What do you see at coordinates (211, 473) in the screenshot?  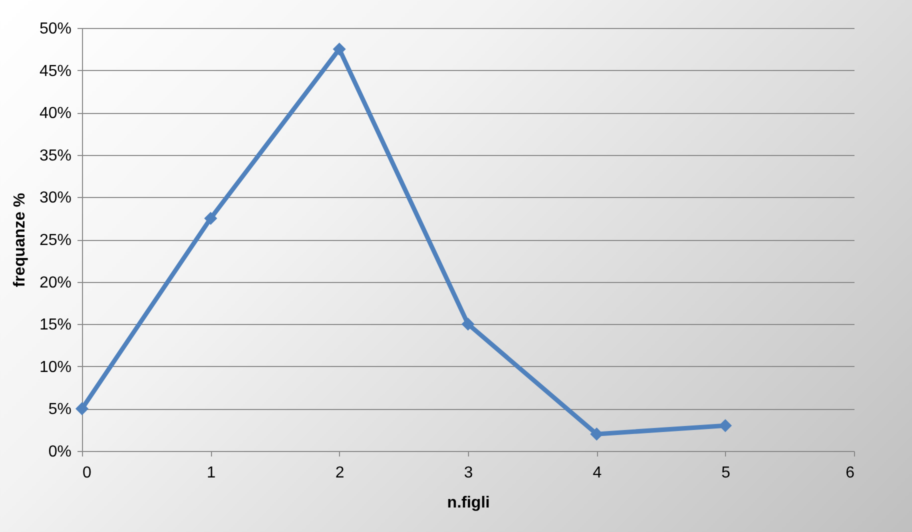 I see `x-tick-label: 1` at bounding box center [211, 473].